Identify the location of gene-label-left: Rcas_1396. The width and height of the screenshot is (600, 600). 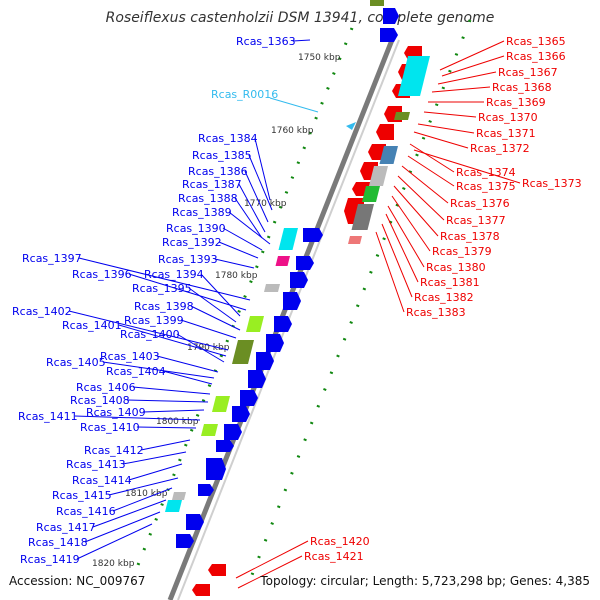
(102, 274).